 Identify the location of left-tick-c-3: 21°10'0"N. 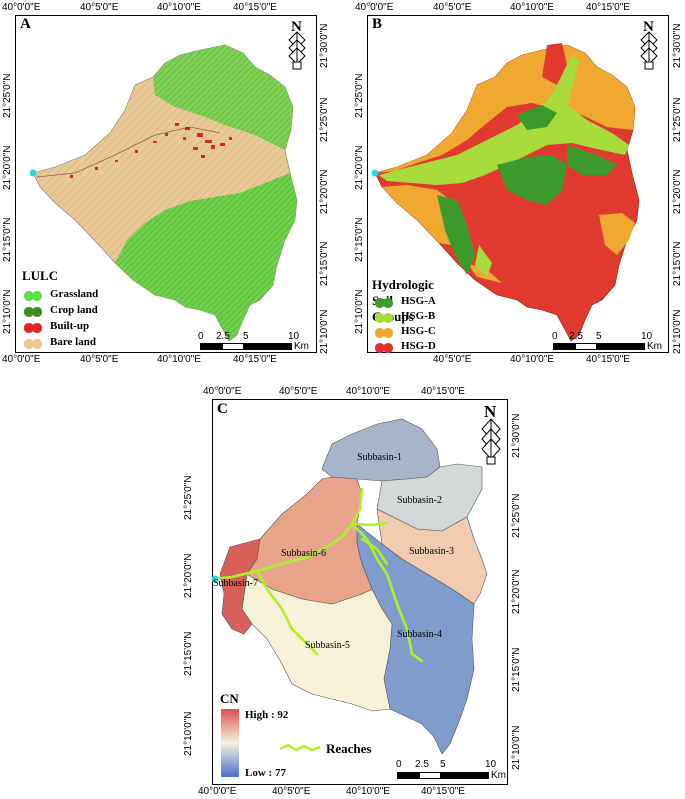
(188, 734).